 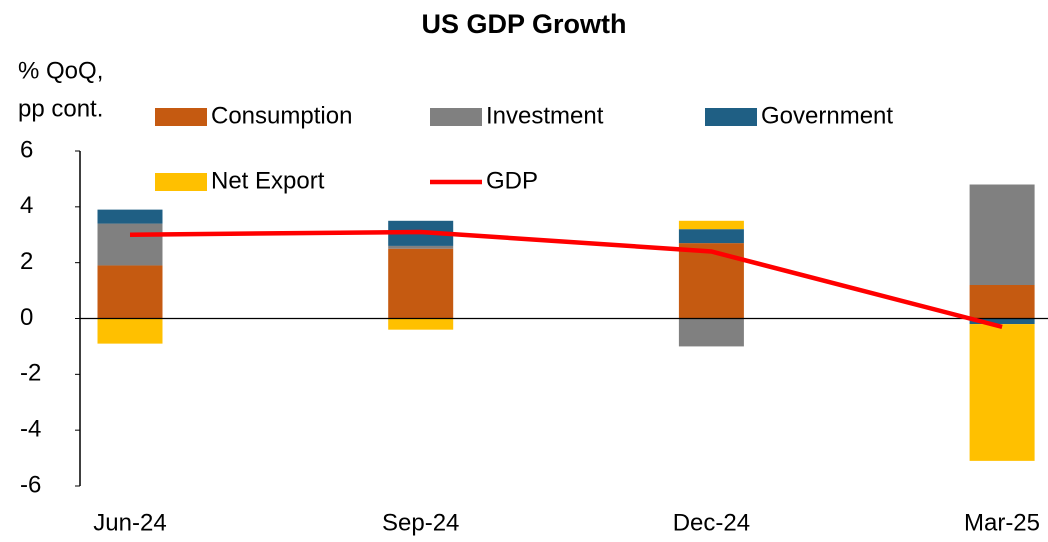 I want to click on y-tick-label: 6, so click(x=26, y=149).